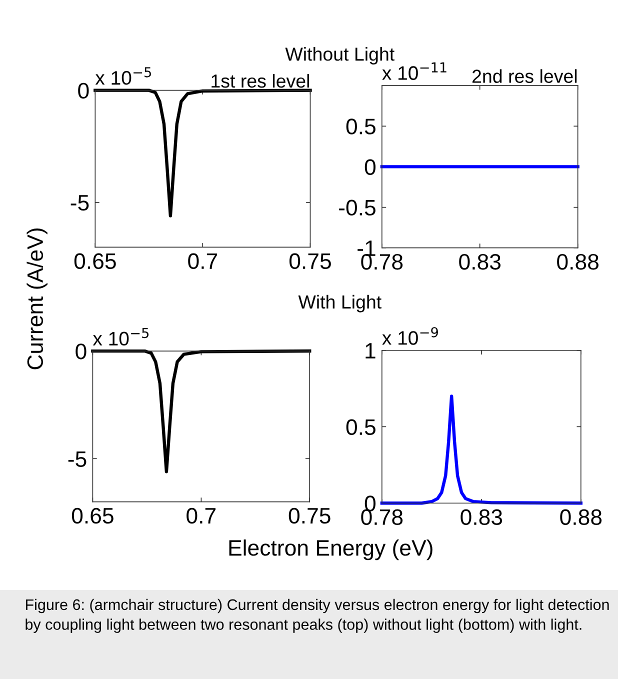 This screenshot has width=618, height=679. Describe the element at coordinates (371, 350) in the screenshot. I see `y-tick-label: 1` at that location.